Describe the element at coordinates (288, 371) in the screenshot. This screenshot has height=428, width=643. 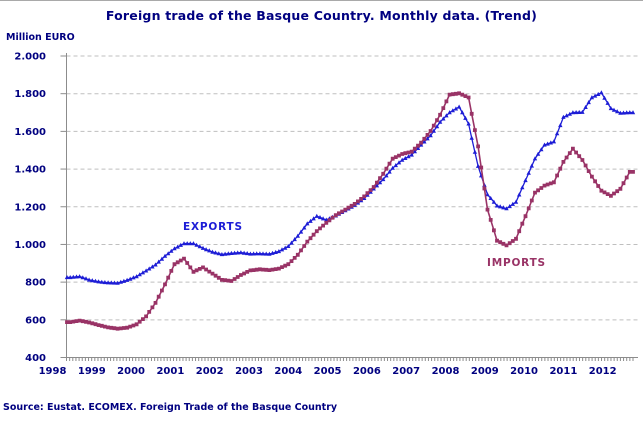
I see `svg-text: 2004` at that location.